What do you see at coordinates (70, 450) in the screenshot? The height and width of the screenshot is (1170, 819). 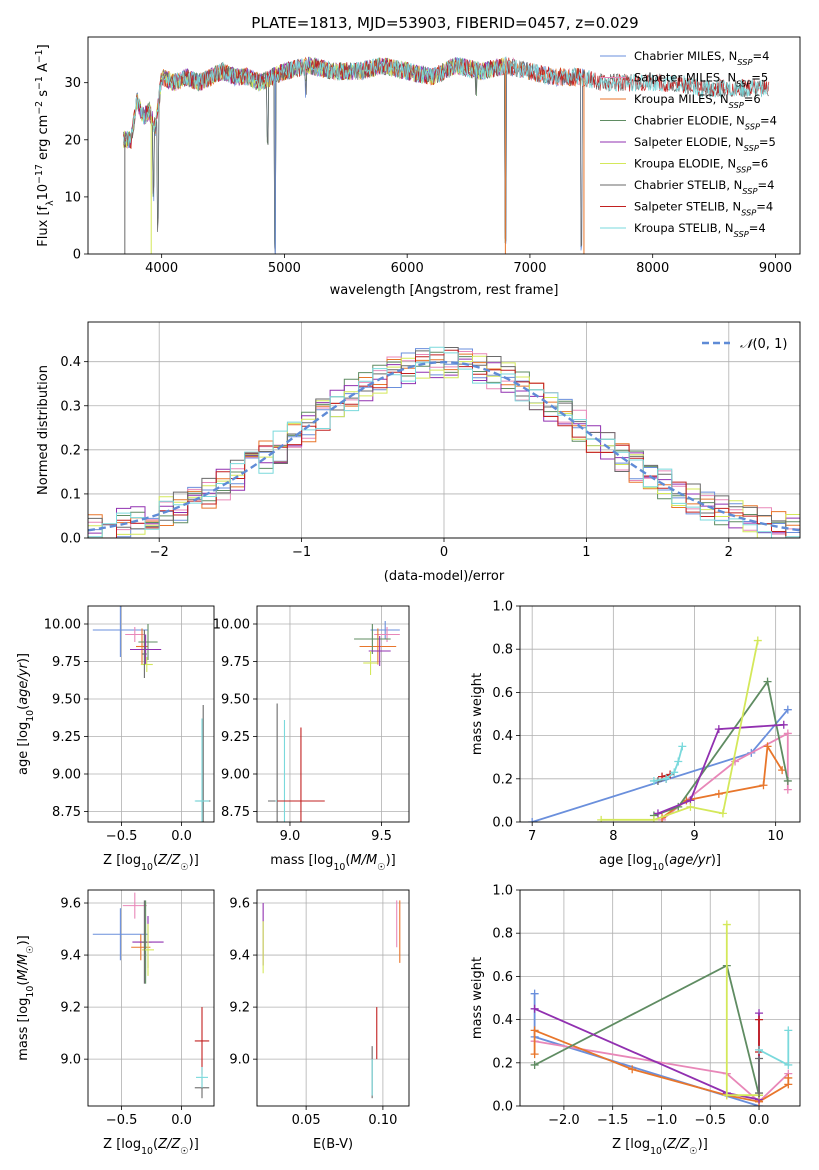 I see `residuals-ytick-label: 0.2` at bounding box center [70, 450].